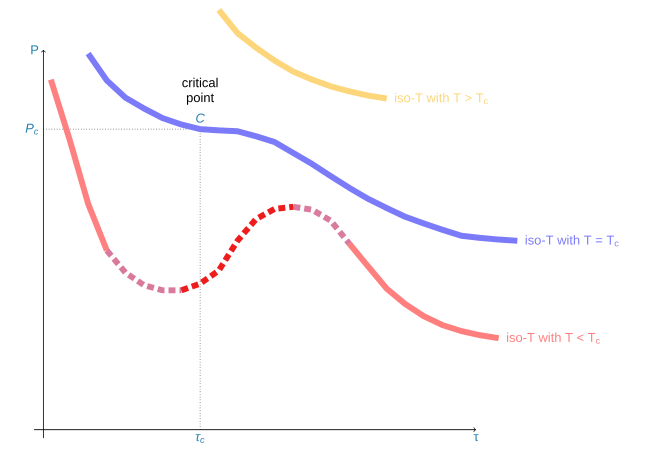 The height and width of the screenshot is (452, 672). I want to click on text: τ$_{c}$, so click(200, 439).